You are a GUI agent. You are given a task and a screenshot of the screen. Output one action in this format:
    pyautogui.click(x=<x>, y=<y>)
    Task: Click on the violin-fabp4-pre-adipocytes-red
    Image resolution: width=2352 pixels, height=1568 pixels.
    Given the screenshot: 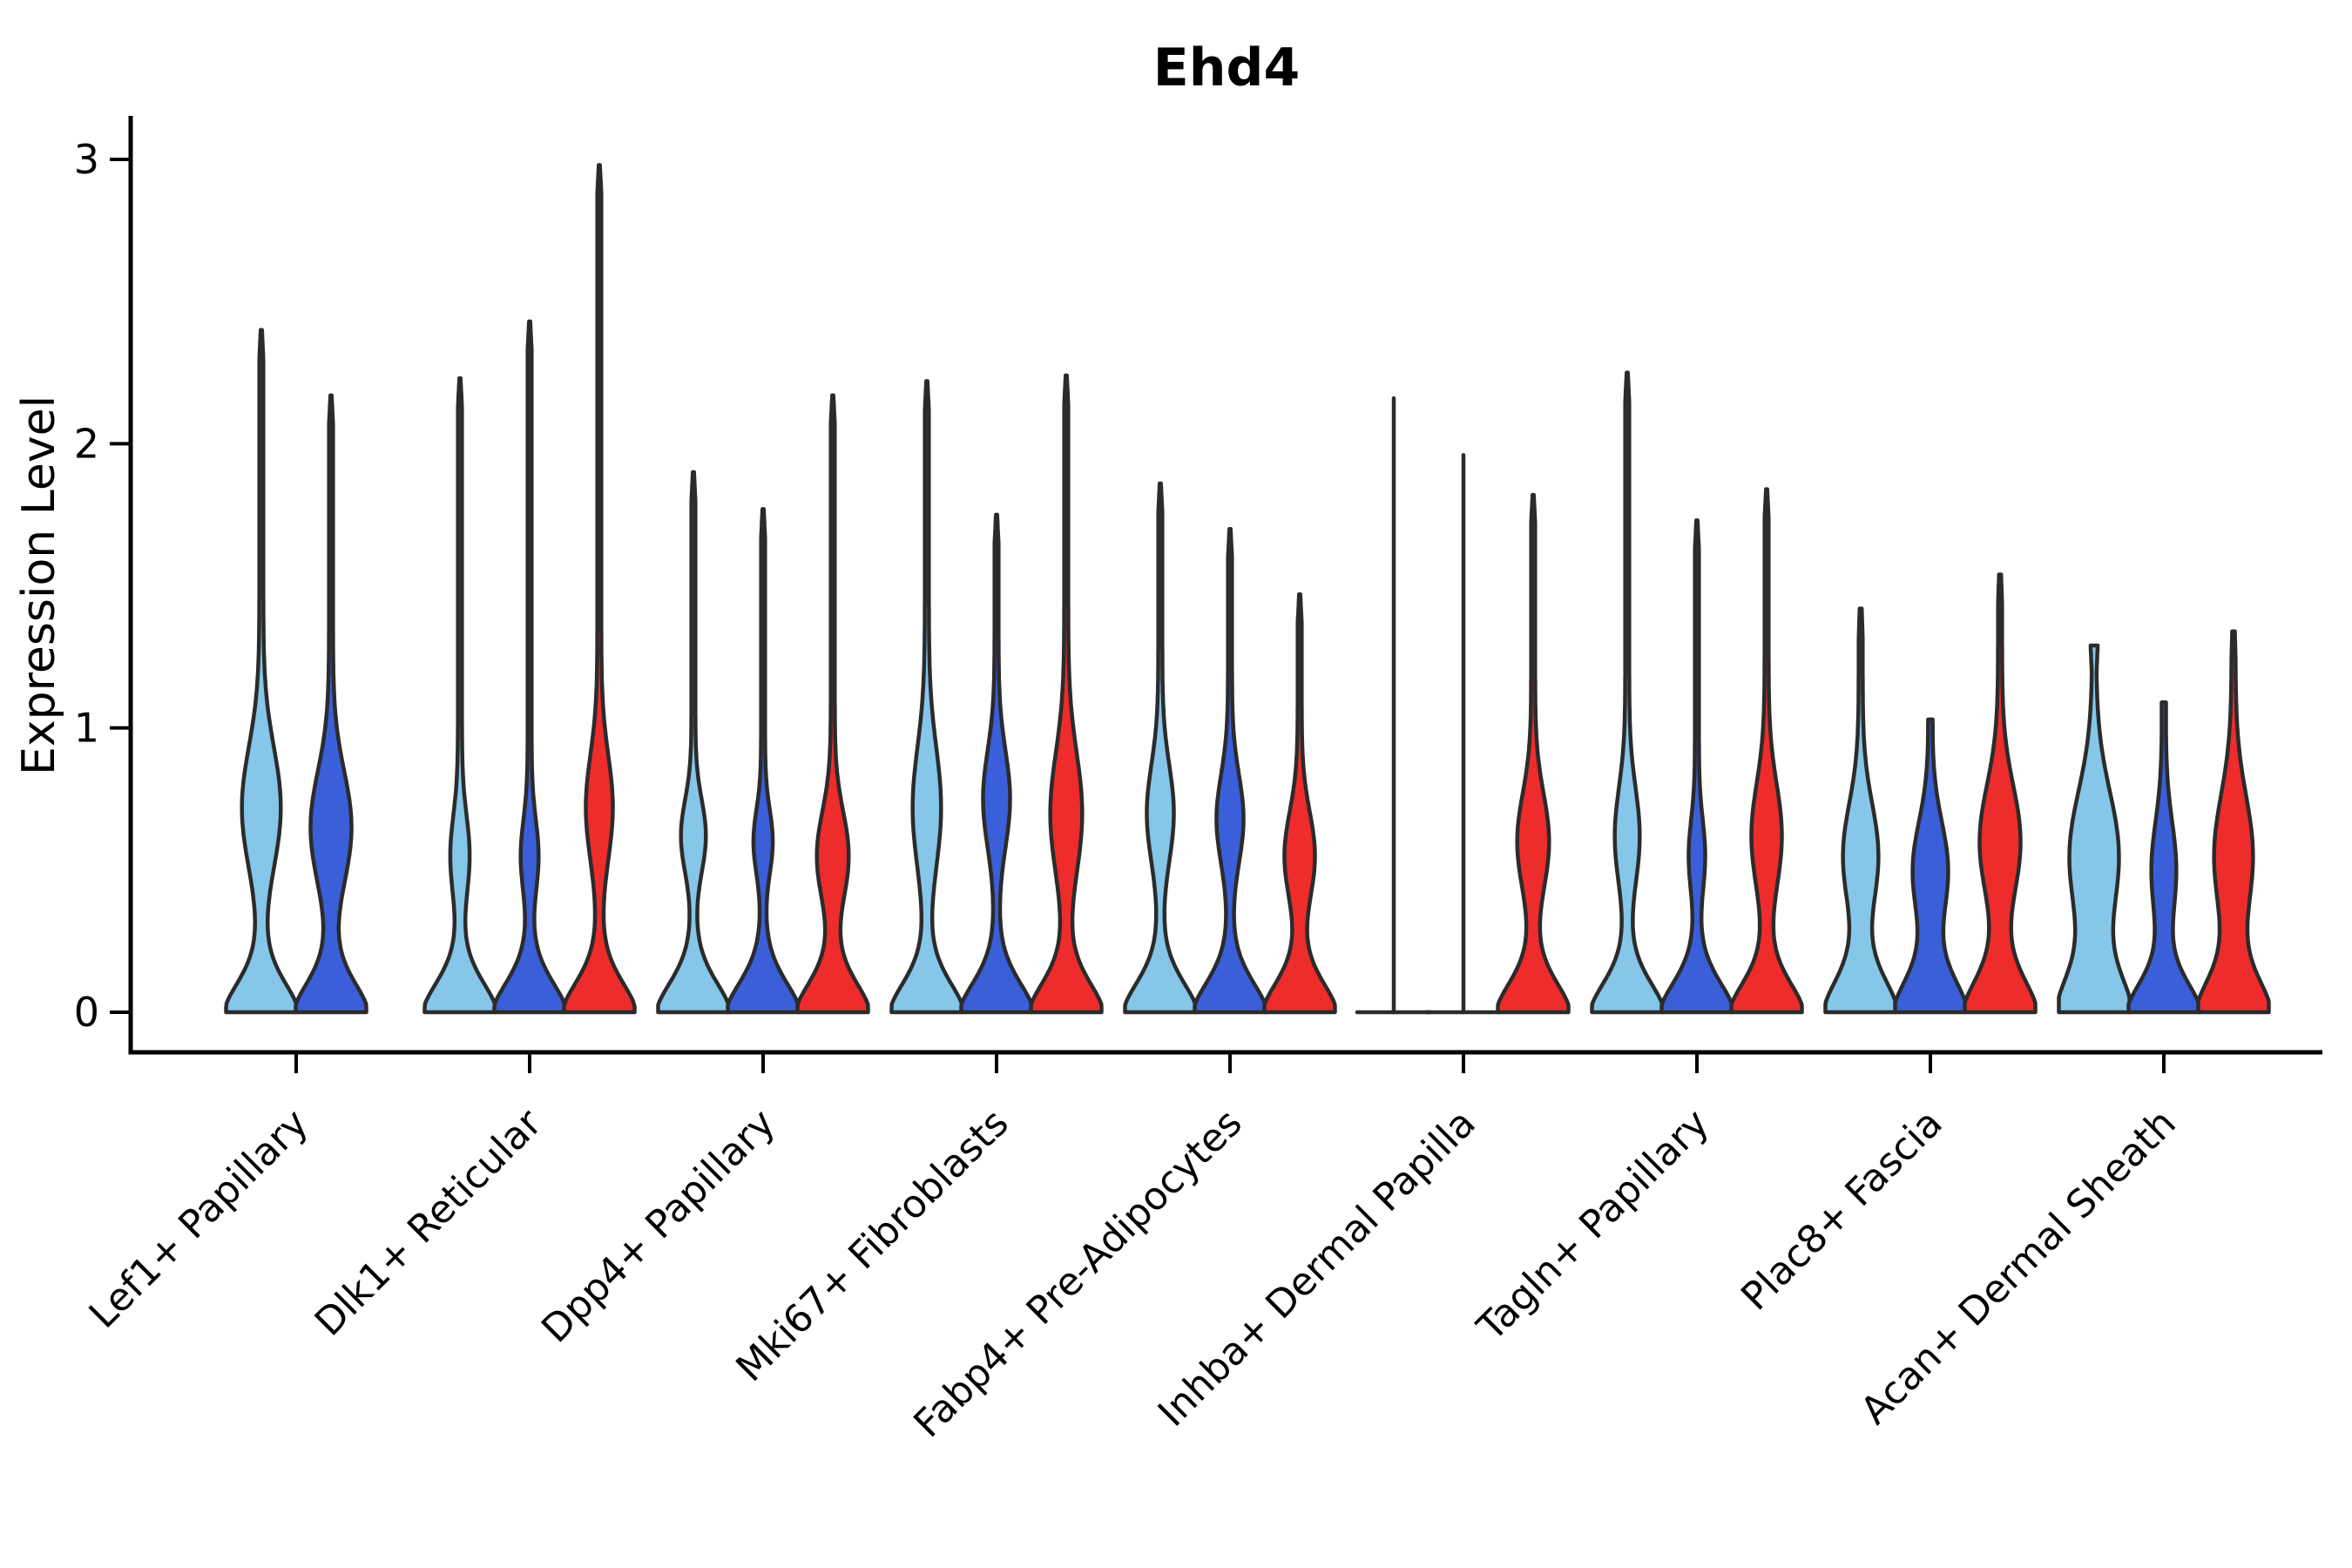 What is the action you would take?
    pyautogui.click(x=1300, y=803)
    